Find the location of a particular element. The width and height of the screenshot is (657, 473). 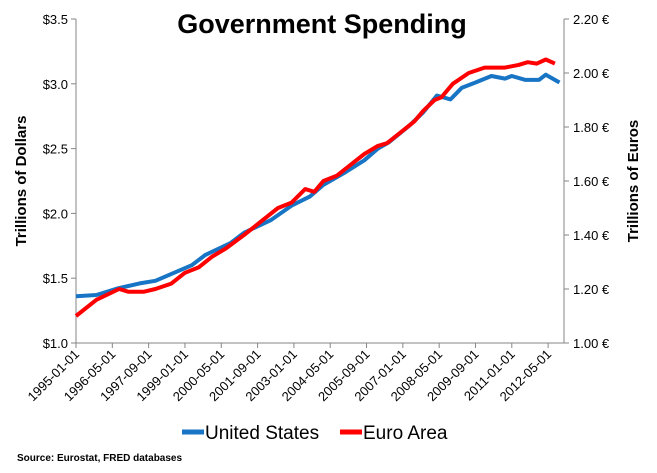

left-tick-label: $2.5 is located at coordinates (55, 149).